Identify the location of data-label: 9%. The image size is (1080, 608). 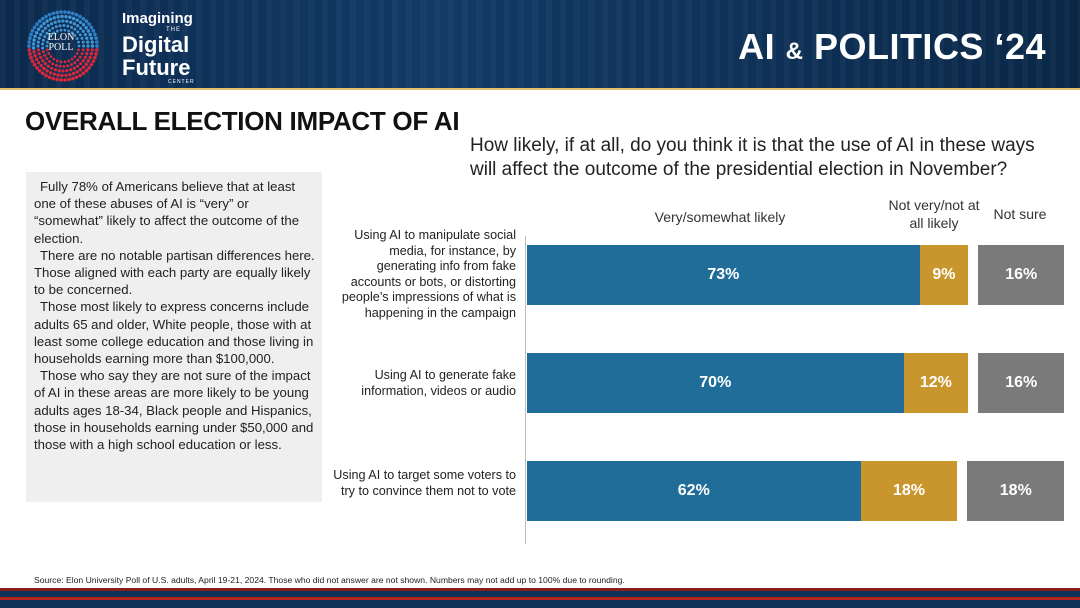
(944, 274).